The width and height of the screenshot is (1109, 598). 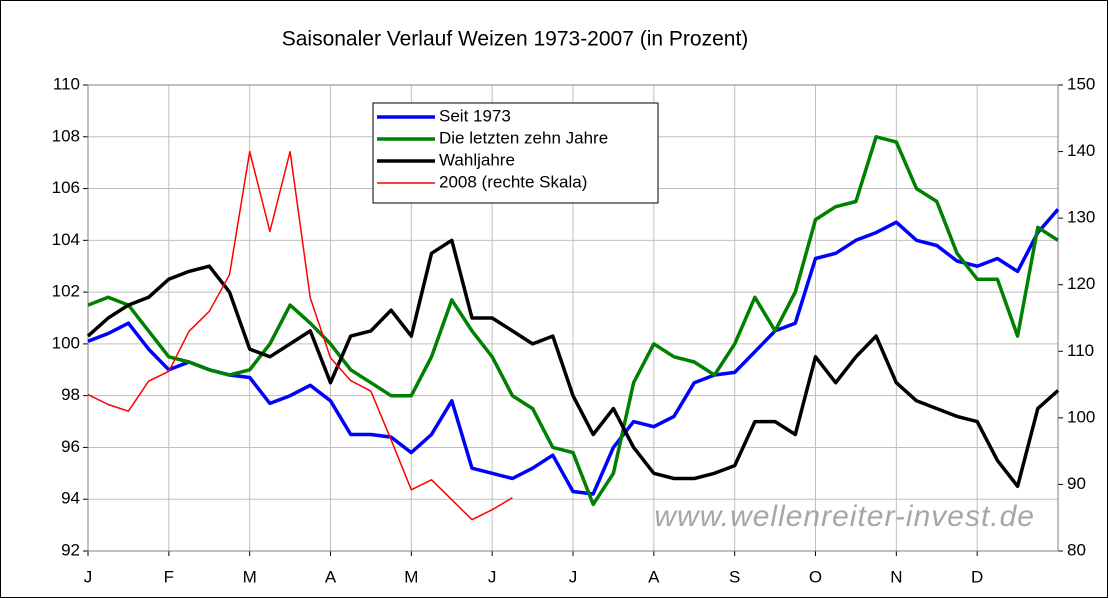 I want to click on x-tick-label: S, so click(x=734, y=576).